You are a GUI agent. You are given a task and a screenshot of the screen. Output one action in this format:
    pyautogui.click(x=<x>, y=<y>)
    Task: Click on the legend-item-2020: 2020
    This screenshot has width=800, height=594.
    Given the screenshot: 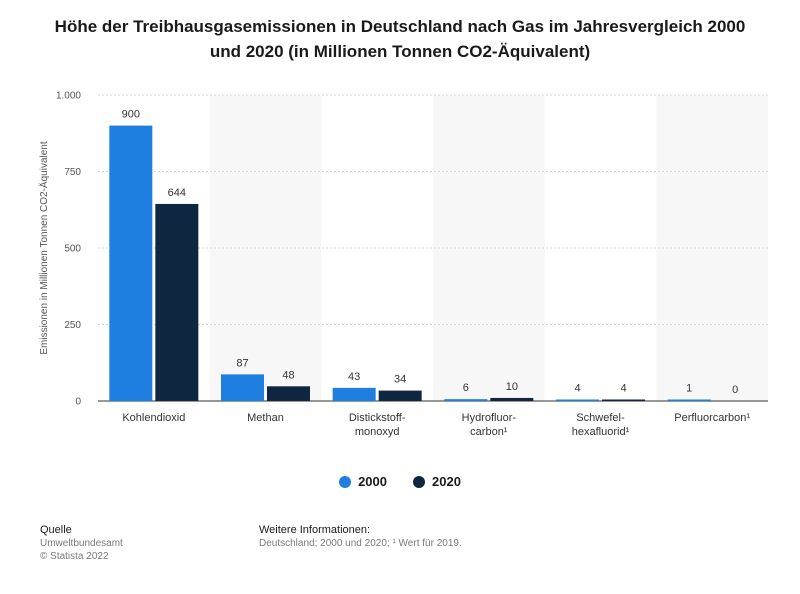 What is the action you would take?
    pyautogui.click(x=437, y=481)
    